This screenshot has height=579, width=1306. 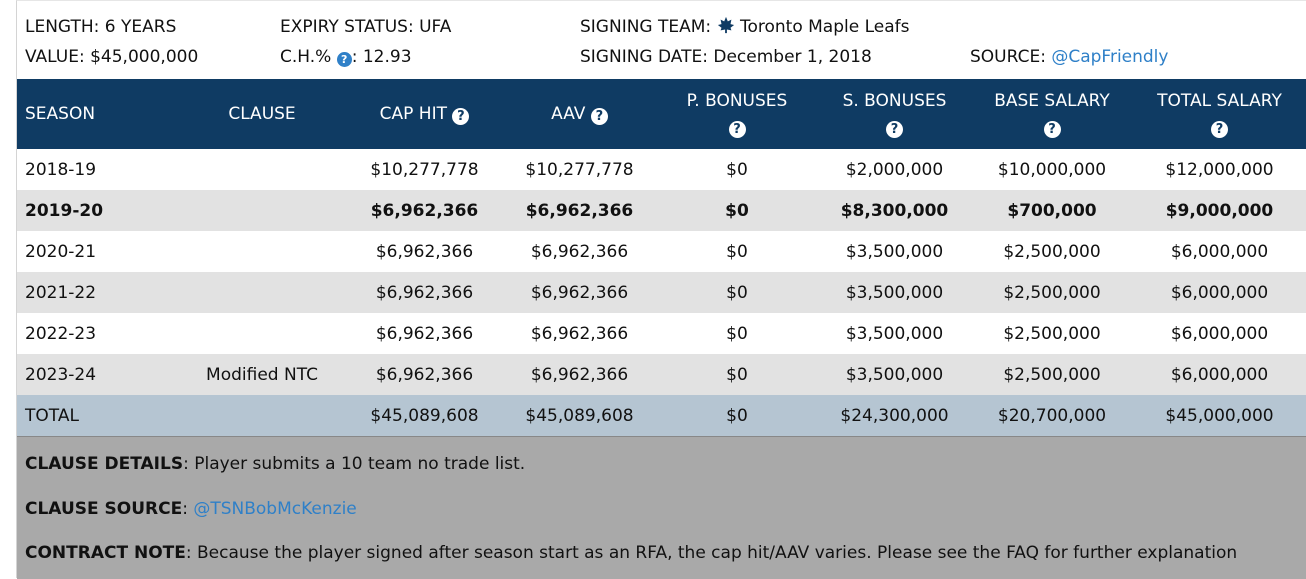 What do you see at coordinates (424, 415) in the screenshot?
I see `cell-cap-hit: $45,089,608` at bounding box center [424, 415].